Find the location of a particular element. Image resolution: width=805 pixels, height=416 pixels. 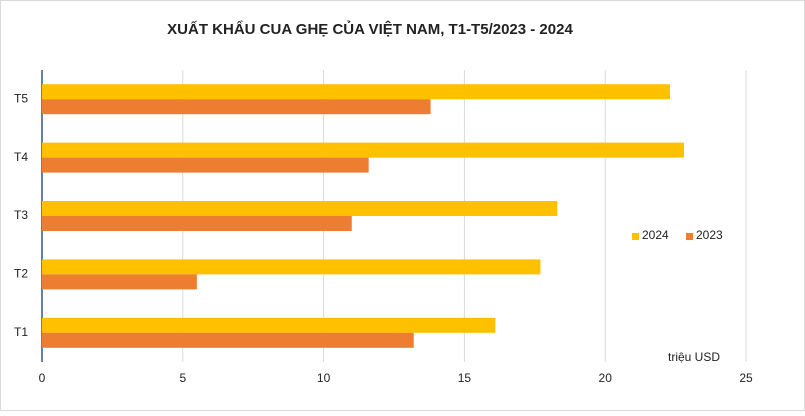

legend-label: 2024 is located at coordinates (655, 235).